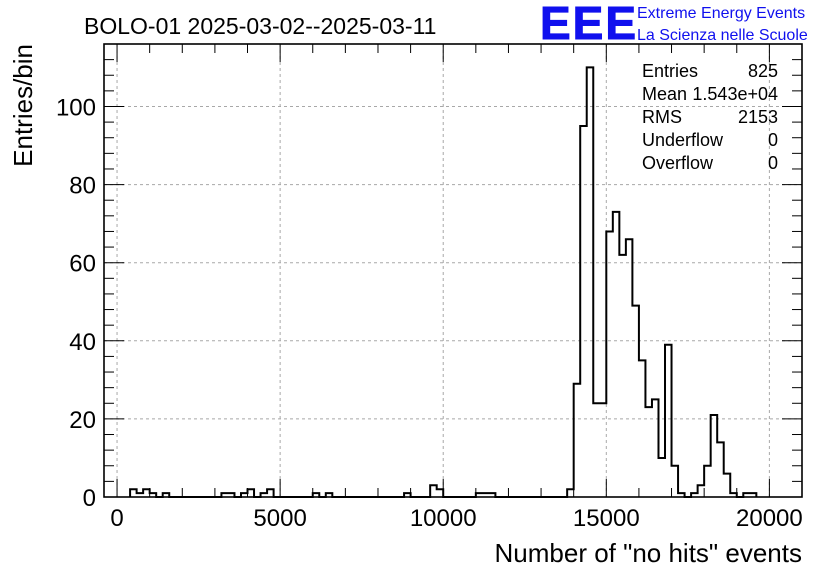  I want to click on eee-logo-line1: Extreme Energy Events, so click(721, 13).